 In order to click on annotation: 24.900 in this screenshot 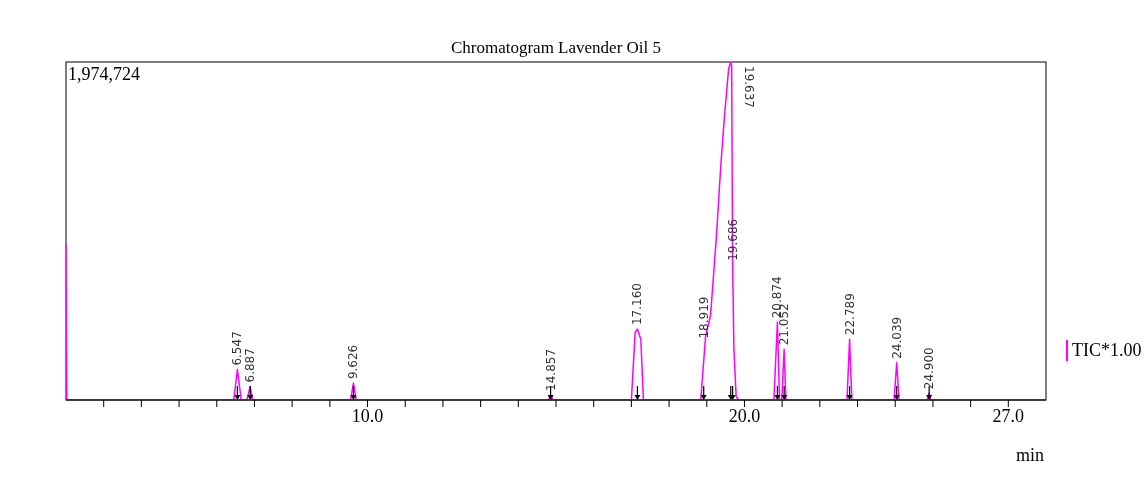, I will do `click(929, 368)`.